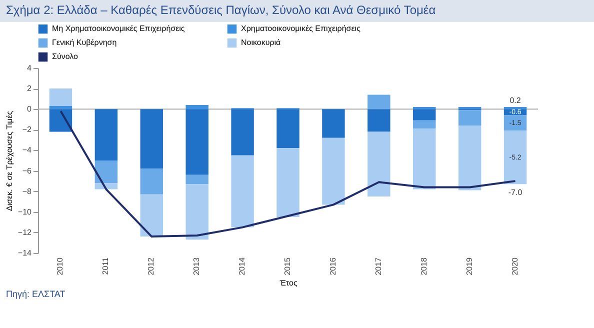 This screenshot has width=594, height=328. I want to click on x-tick-label: 2010, so click(60, 266).